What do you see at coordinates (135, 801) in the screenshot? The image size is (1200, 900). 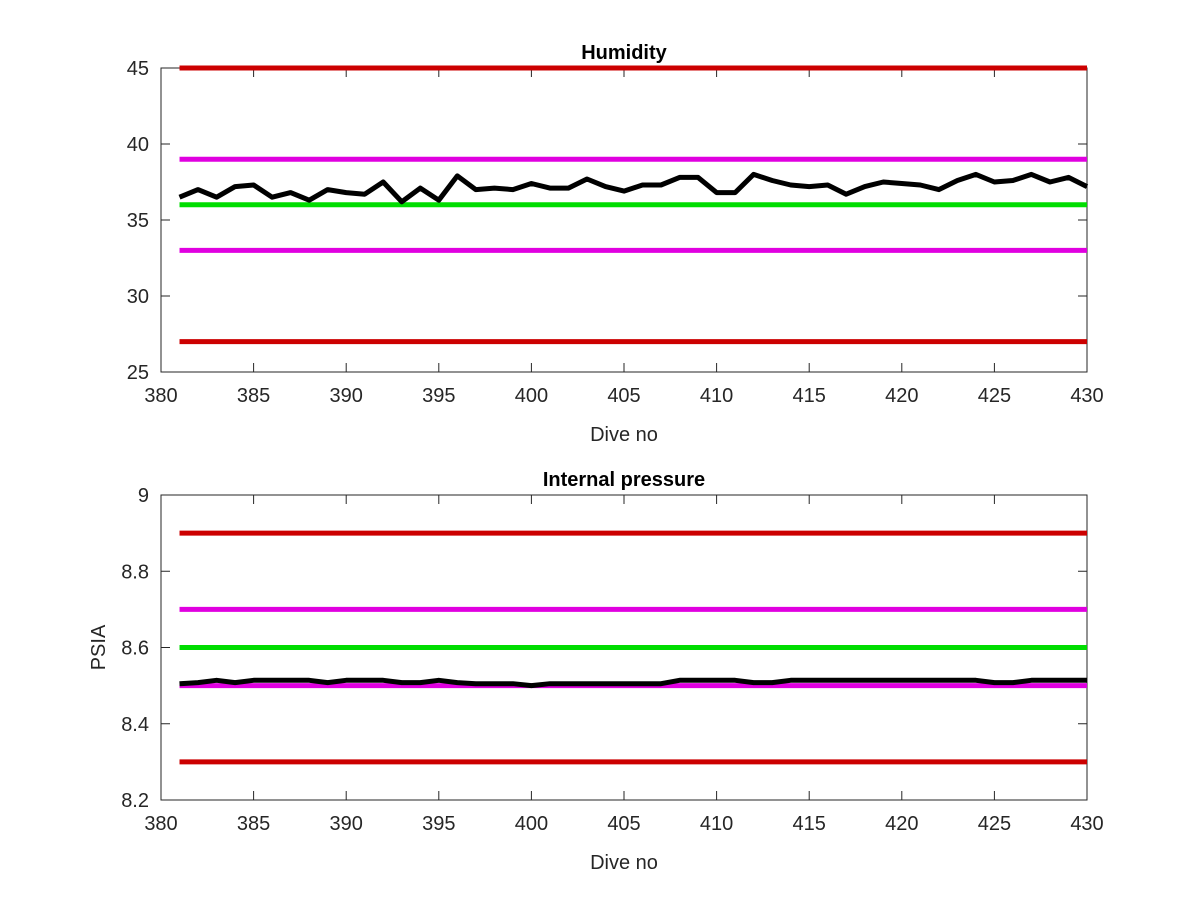 I see `pressure-ytick-label: 8.2` at bounding box center [135, 801].